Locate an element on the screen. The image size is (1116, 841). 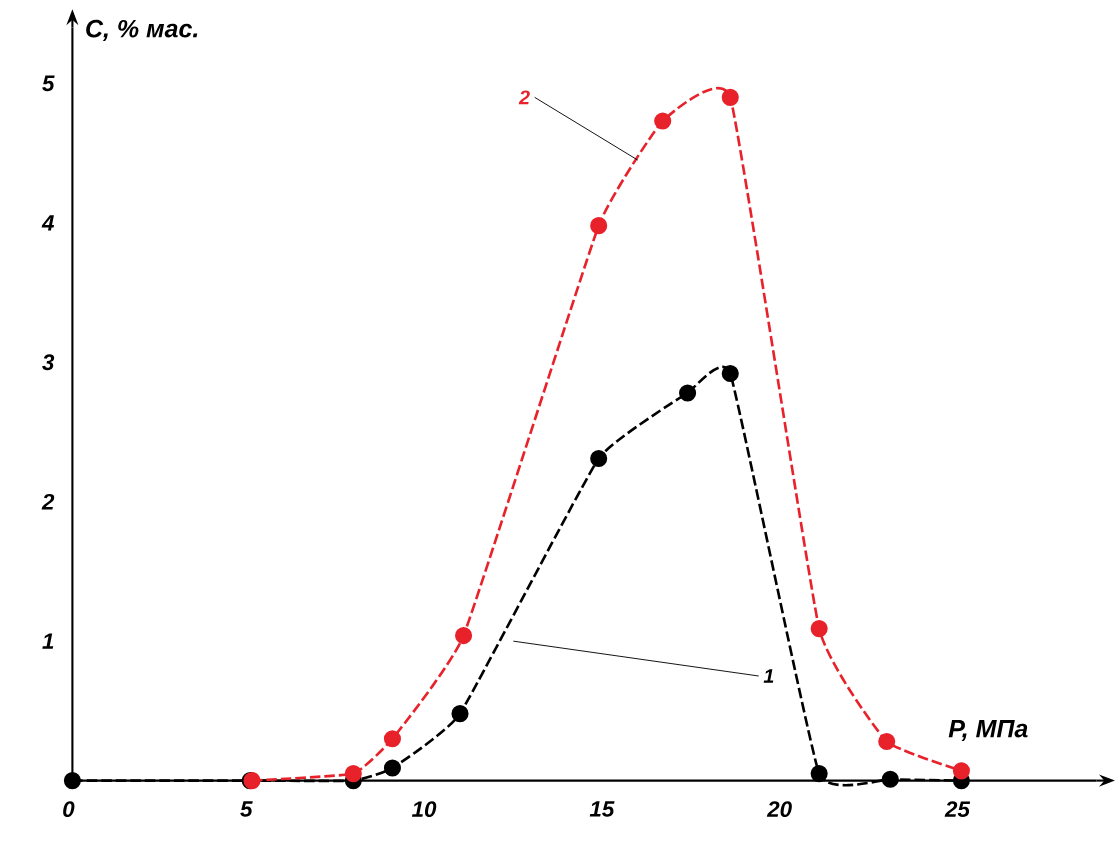
text: 2 is located at coordinates (524, 97).